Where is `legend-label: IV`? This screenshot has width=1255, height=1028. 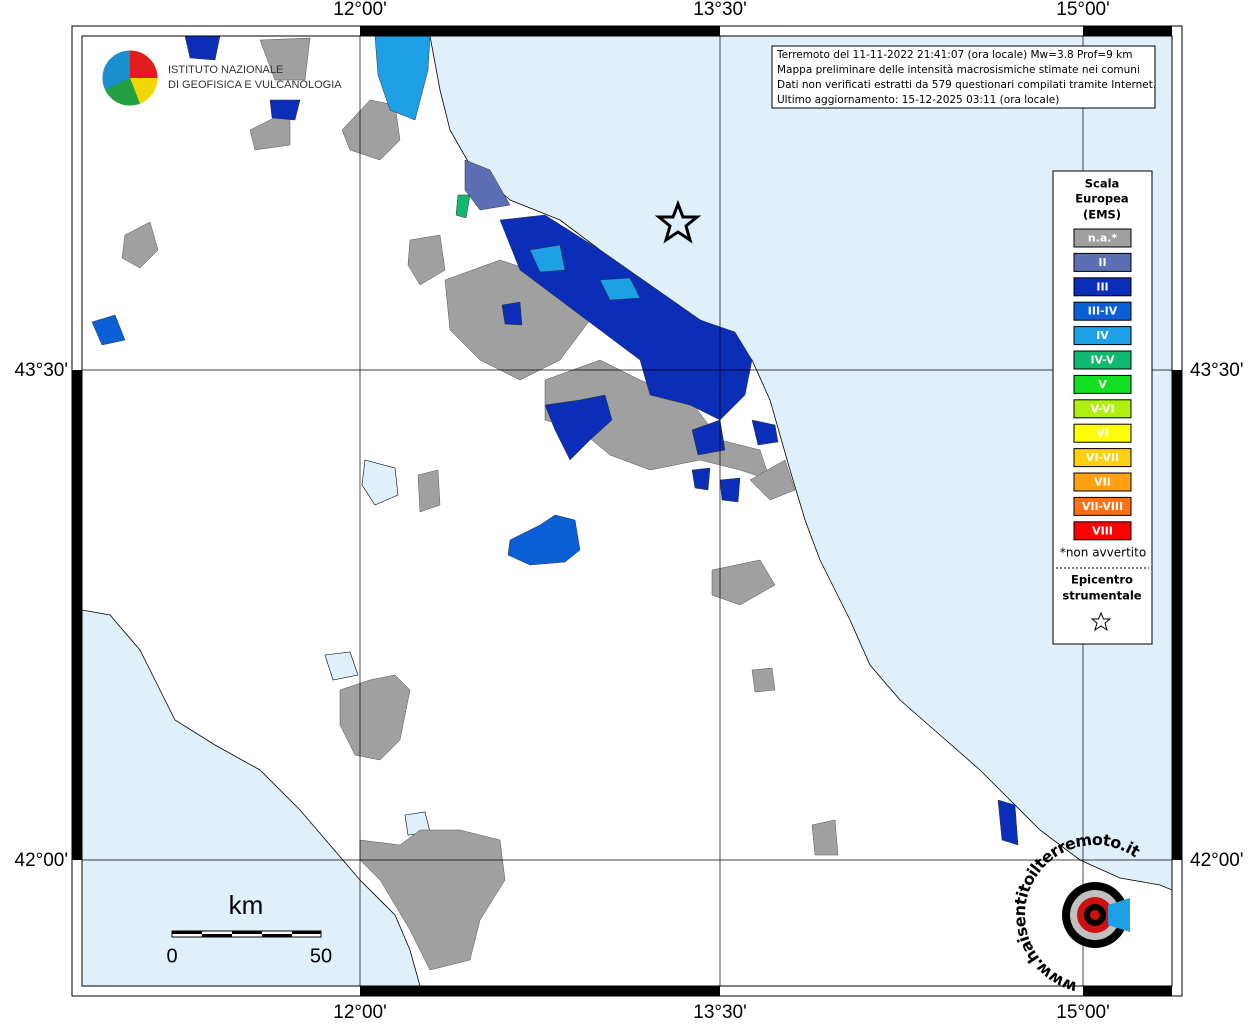
legend-label: IV is located at coordinates (1102, 335).